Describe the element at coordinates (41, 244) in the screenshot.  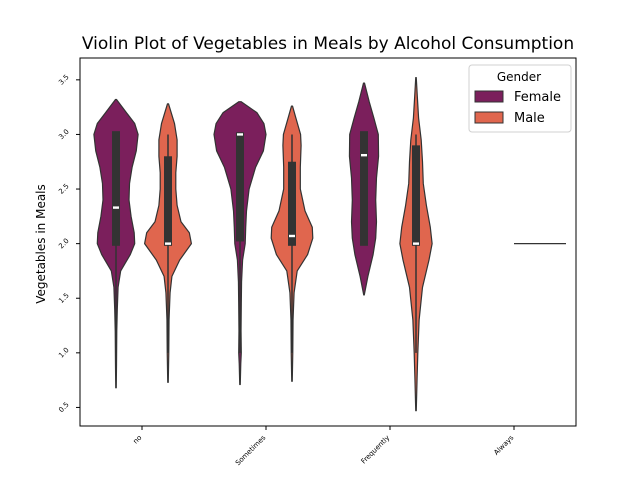
I see `y-axis-label: Vegetables in Meals` at that location.